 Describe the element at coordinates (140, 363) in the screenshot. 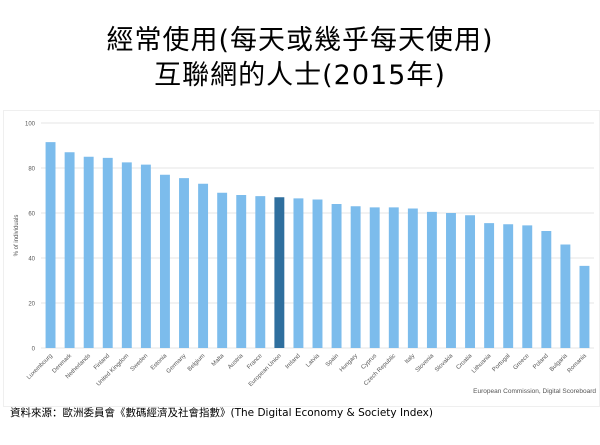

I see `x-tick-label: Sweden` at that location.